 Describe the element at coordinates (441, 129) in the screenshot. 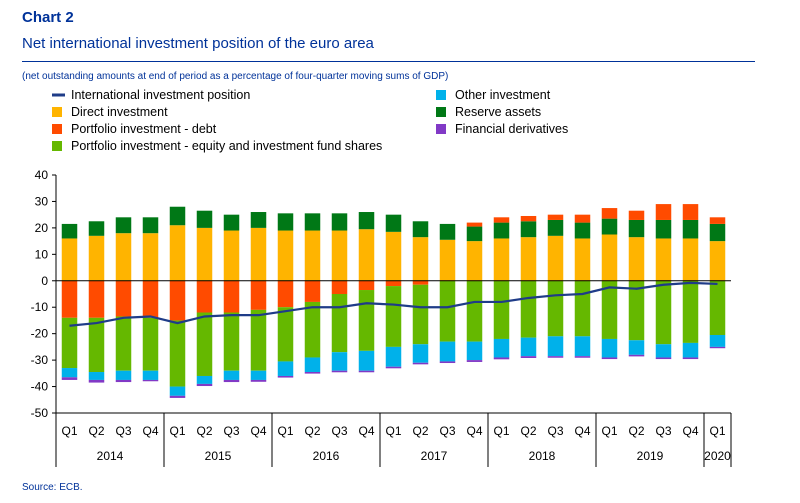

I see `legend-swatch-derivatives` at that location.